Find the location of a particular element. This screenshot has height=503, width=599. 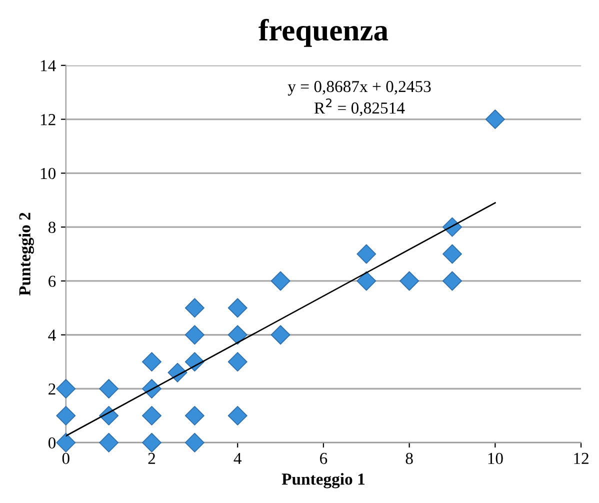

y-tick-label: 4 is located at coordinates (52, 335).